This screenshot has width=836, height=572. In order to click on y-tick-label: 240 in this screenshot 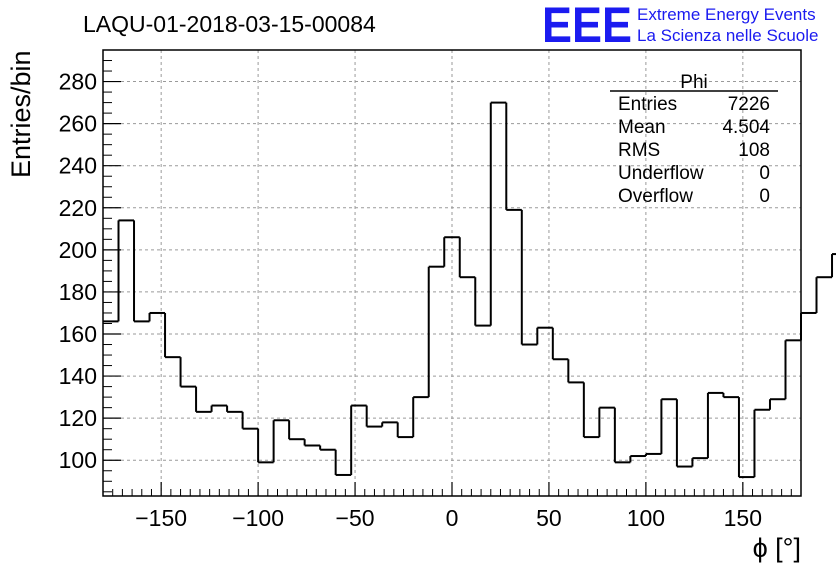, I will do `click(78, 166)`.